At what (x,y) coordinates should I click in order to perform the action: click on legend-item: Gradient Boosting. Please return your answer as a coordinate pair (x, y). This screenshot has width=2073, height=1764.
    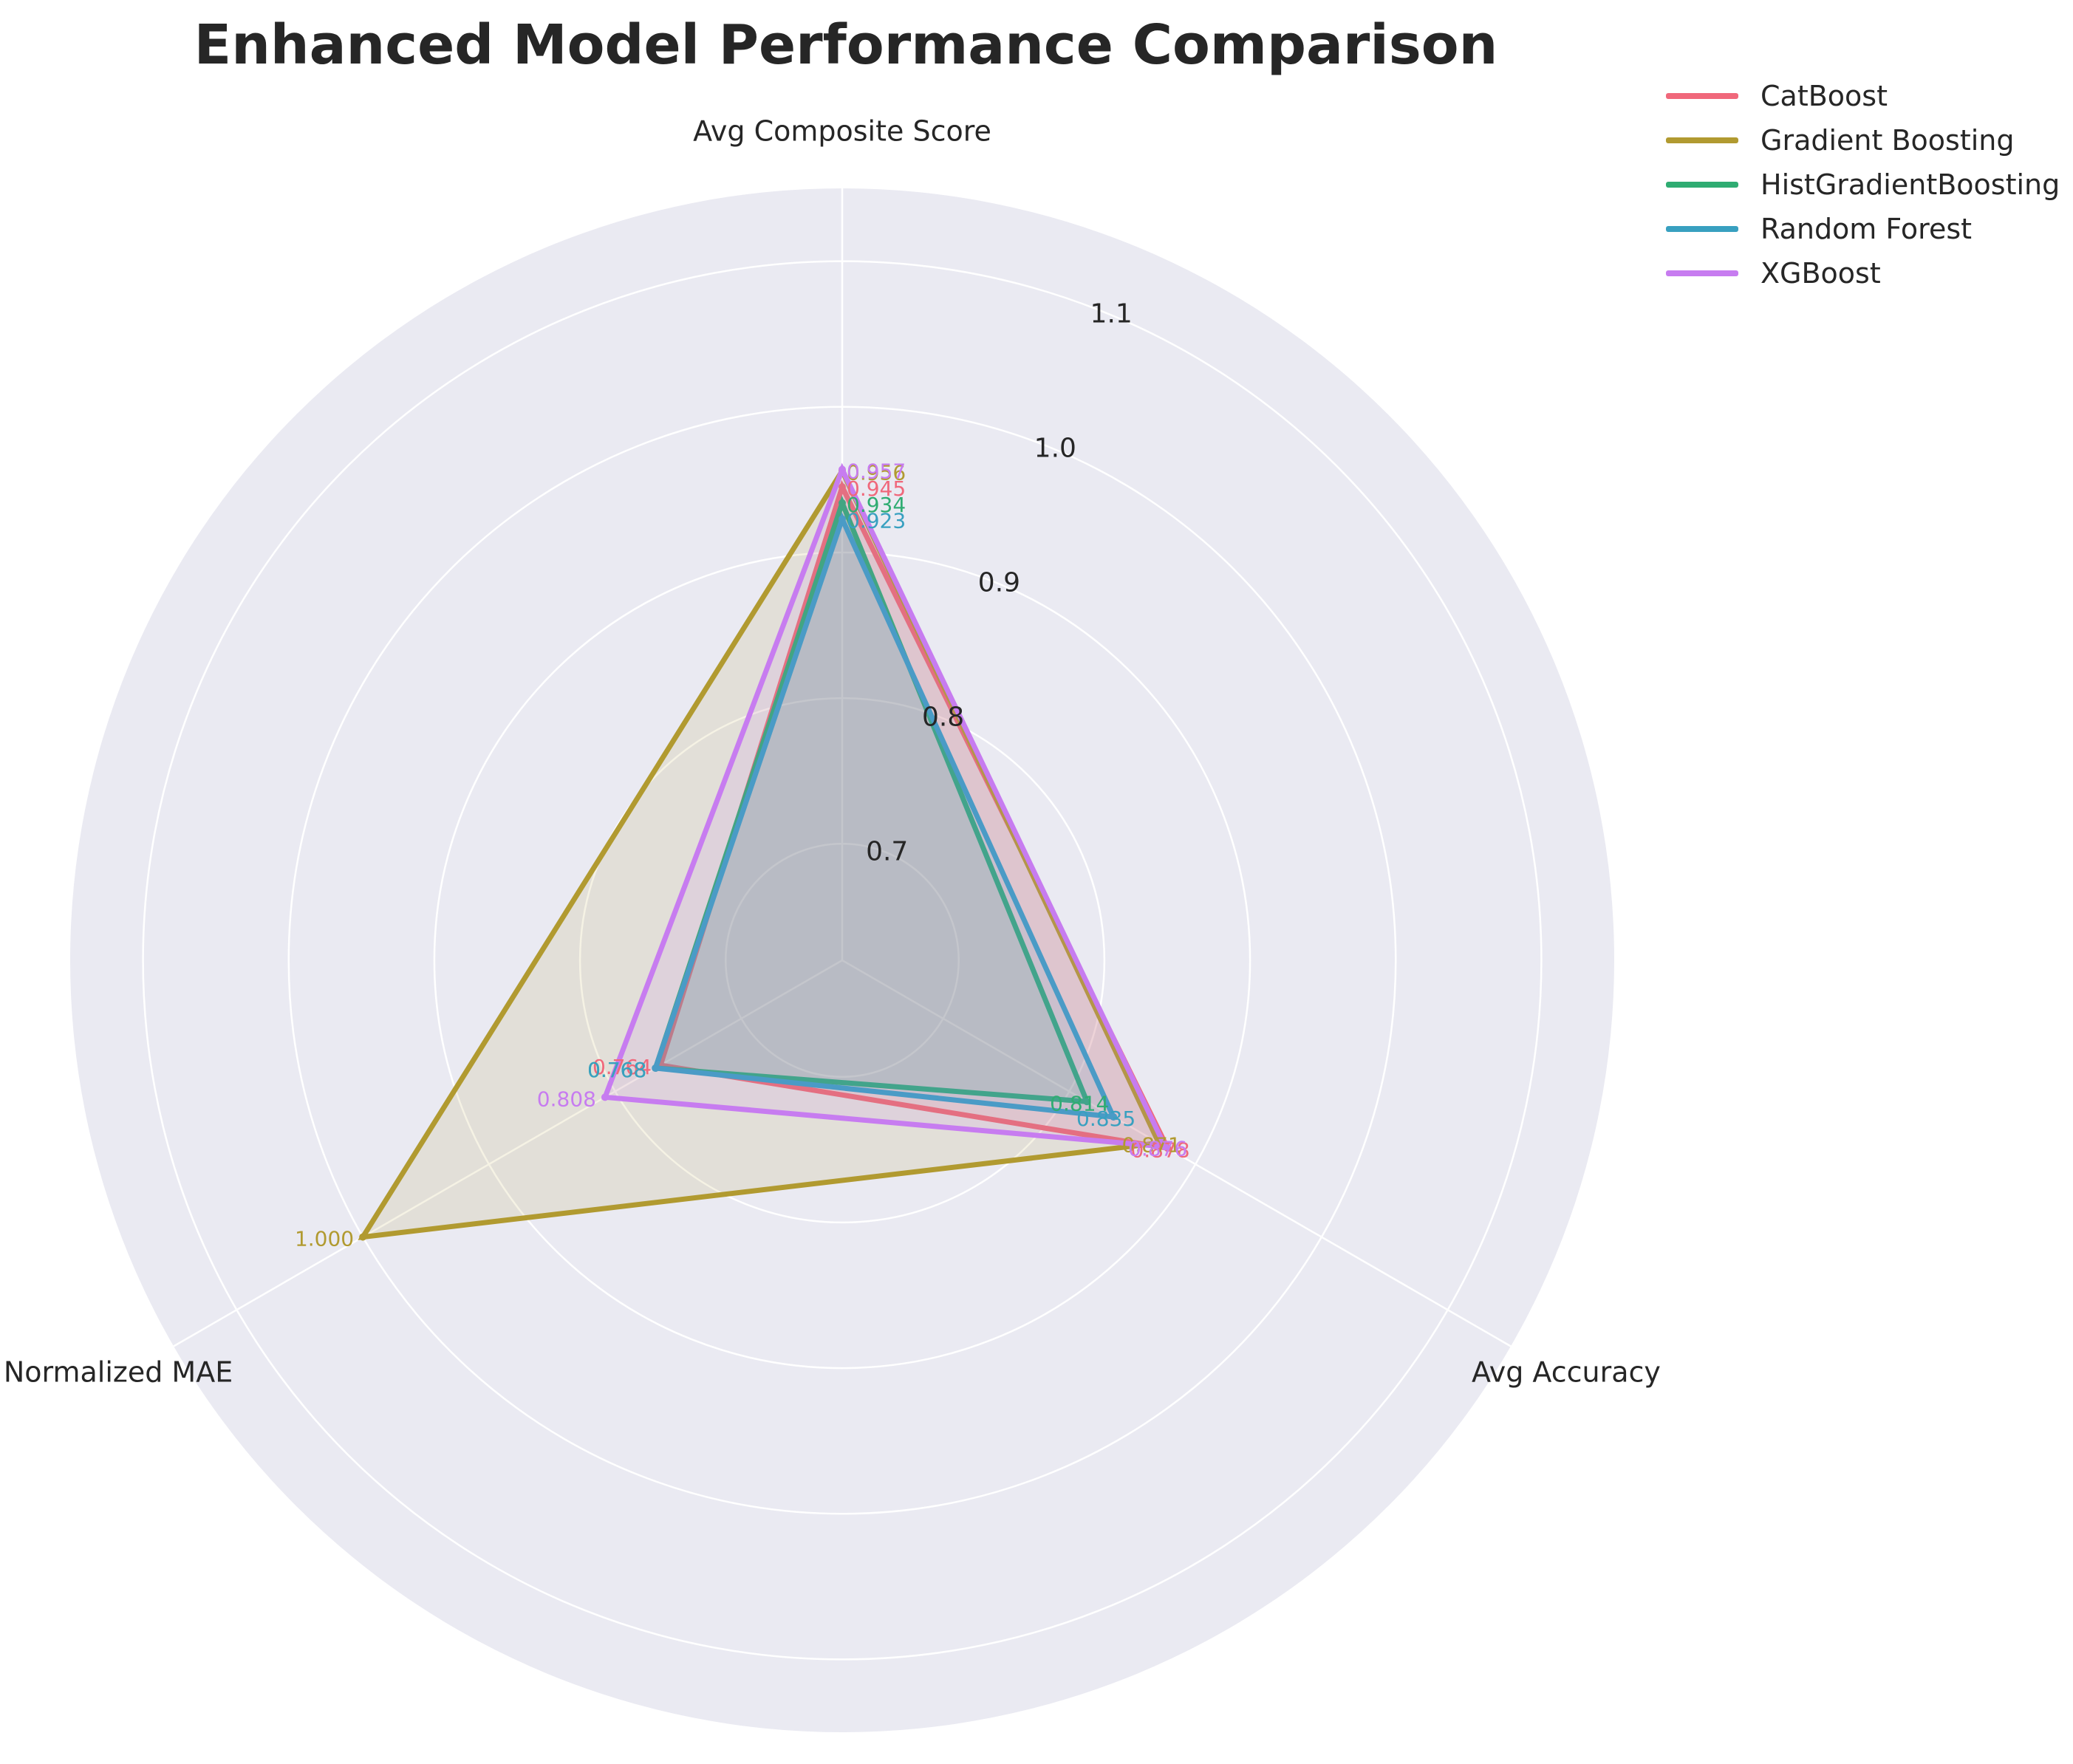
    Looking at the image, I should click on (1863, 140).